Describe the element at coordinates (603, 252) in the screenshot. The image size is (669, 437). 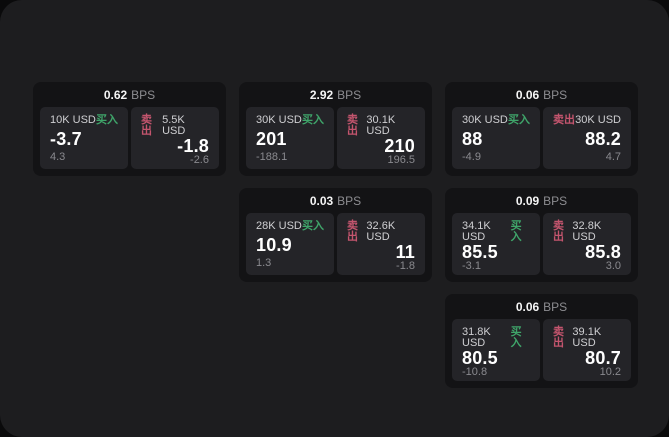
I see `sell-price: 85.8` at that location.